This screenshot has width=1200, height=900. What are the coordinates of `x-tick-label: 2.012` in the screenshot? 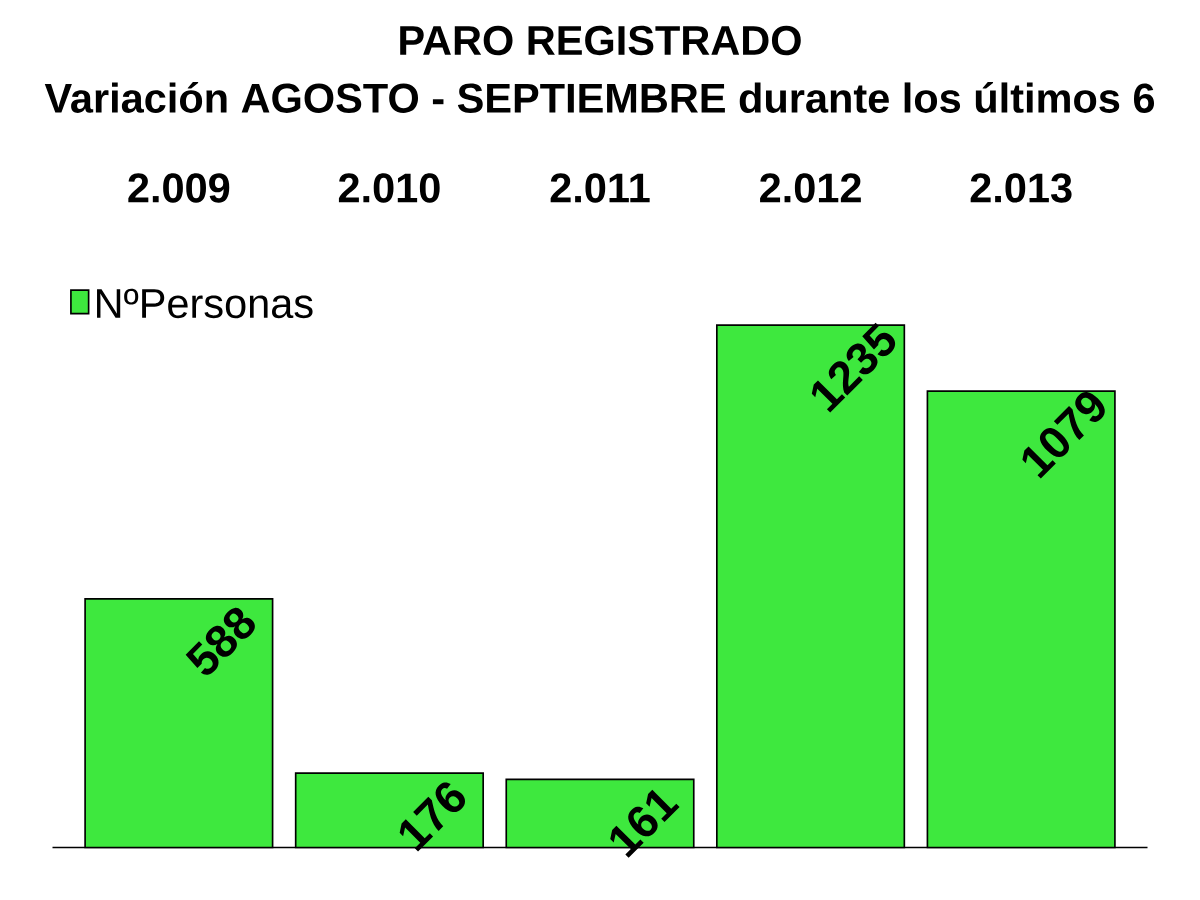 It's located at (810, 188).